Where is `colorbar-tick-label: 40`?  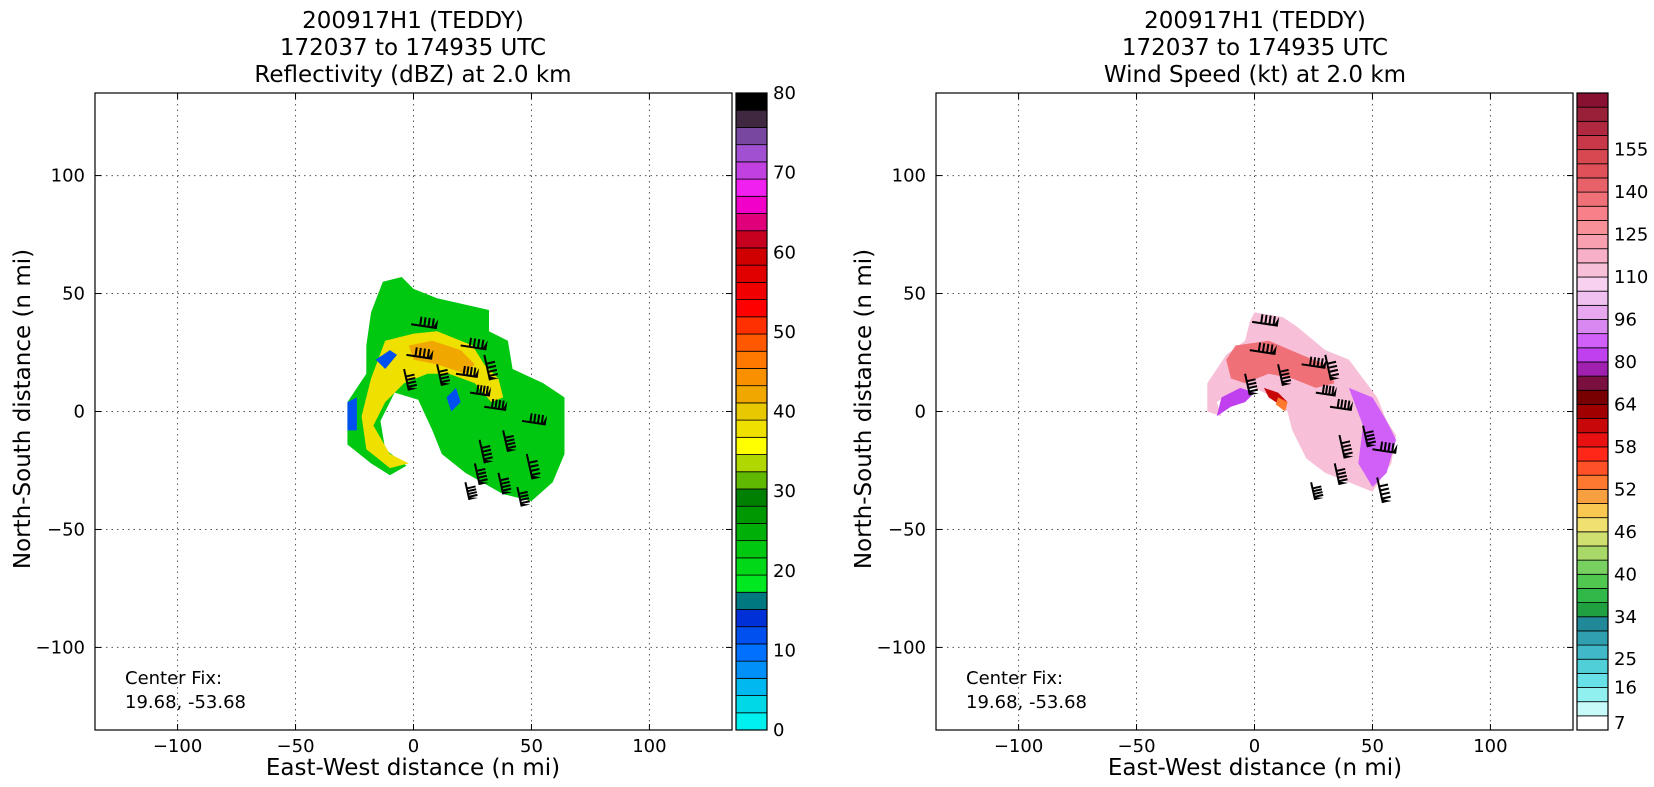 colorbar-tick-label: 40 is located at coordinates (784, 412).